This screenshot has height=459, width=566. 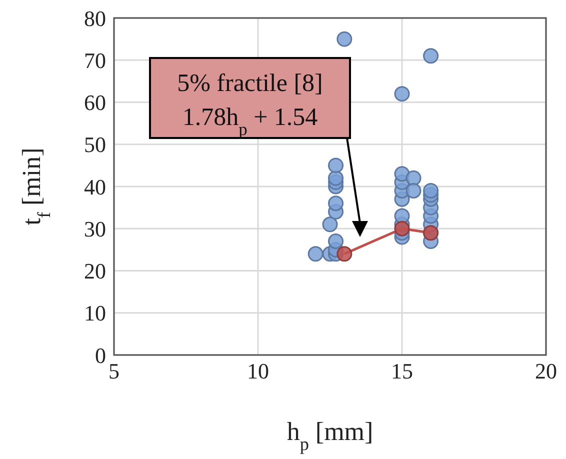 What do you see at coordinates (546, 371) in the screenshot?
I see `x-tick-label: 20` at bounding box center [546, 371].